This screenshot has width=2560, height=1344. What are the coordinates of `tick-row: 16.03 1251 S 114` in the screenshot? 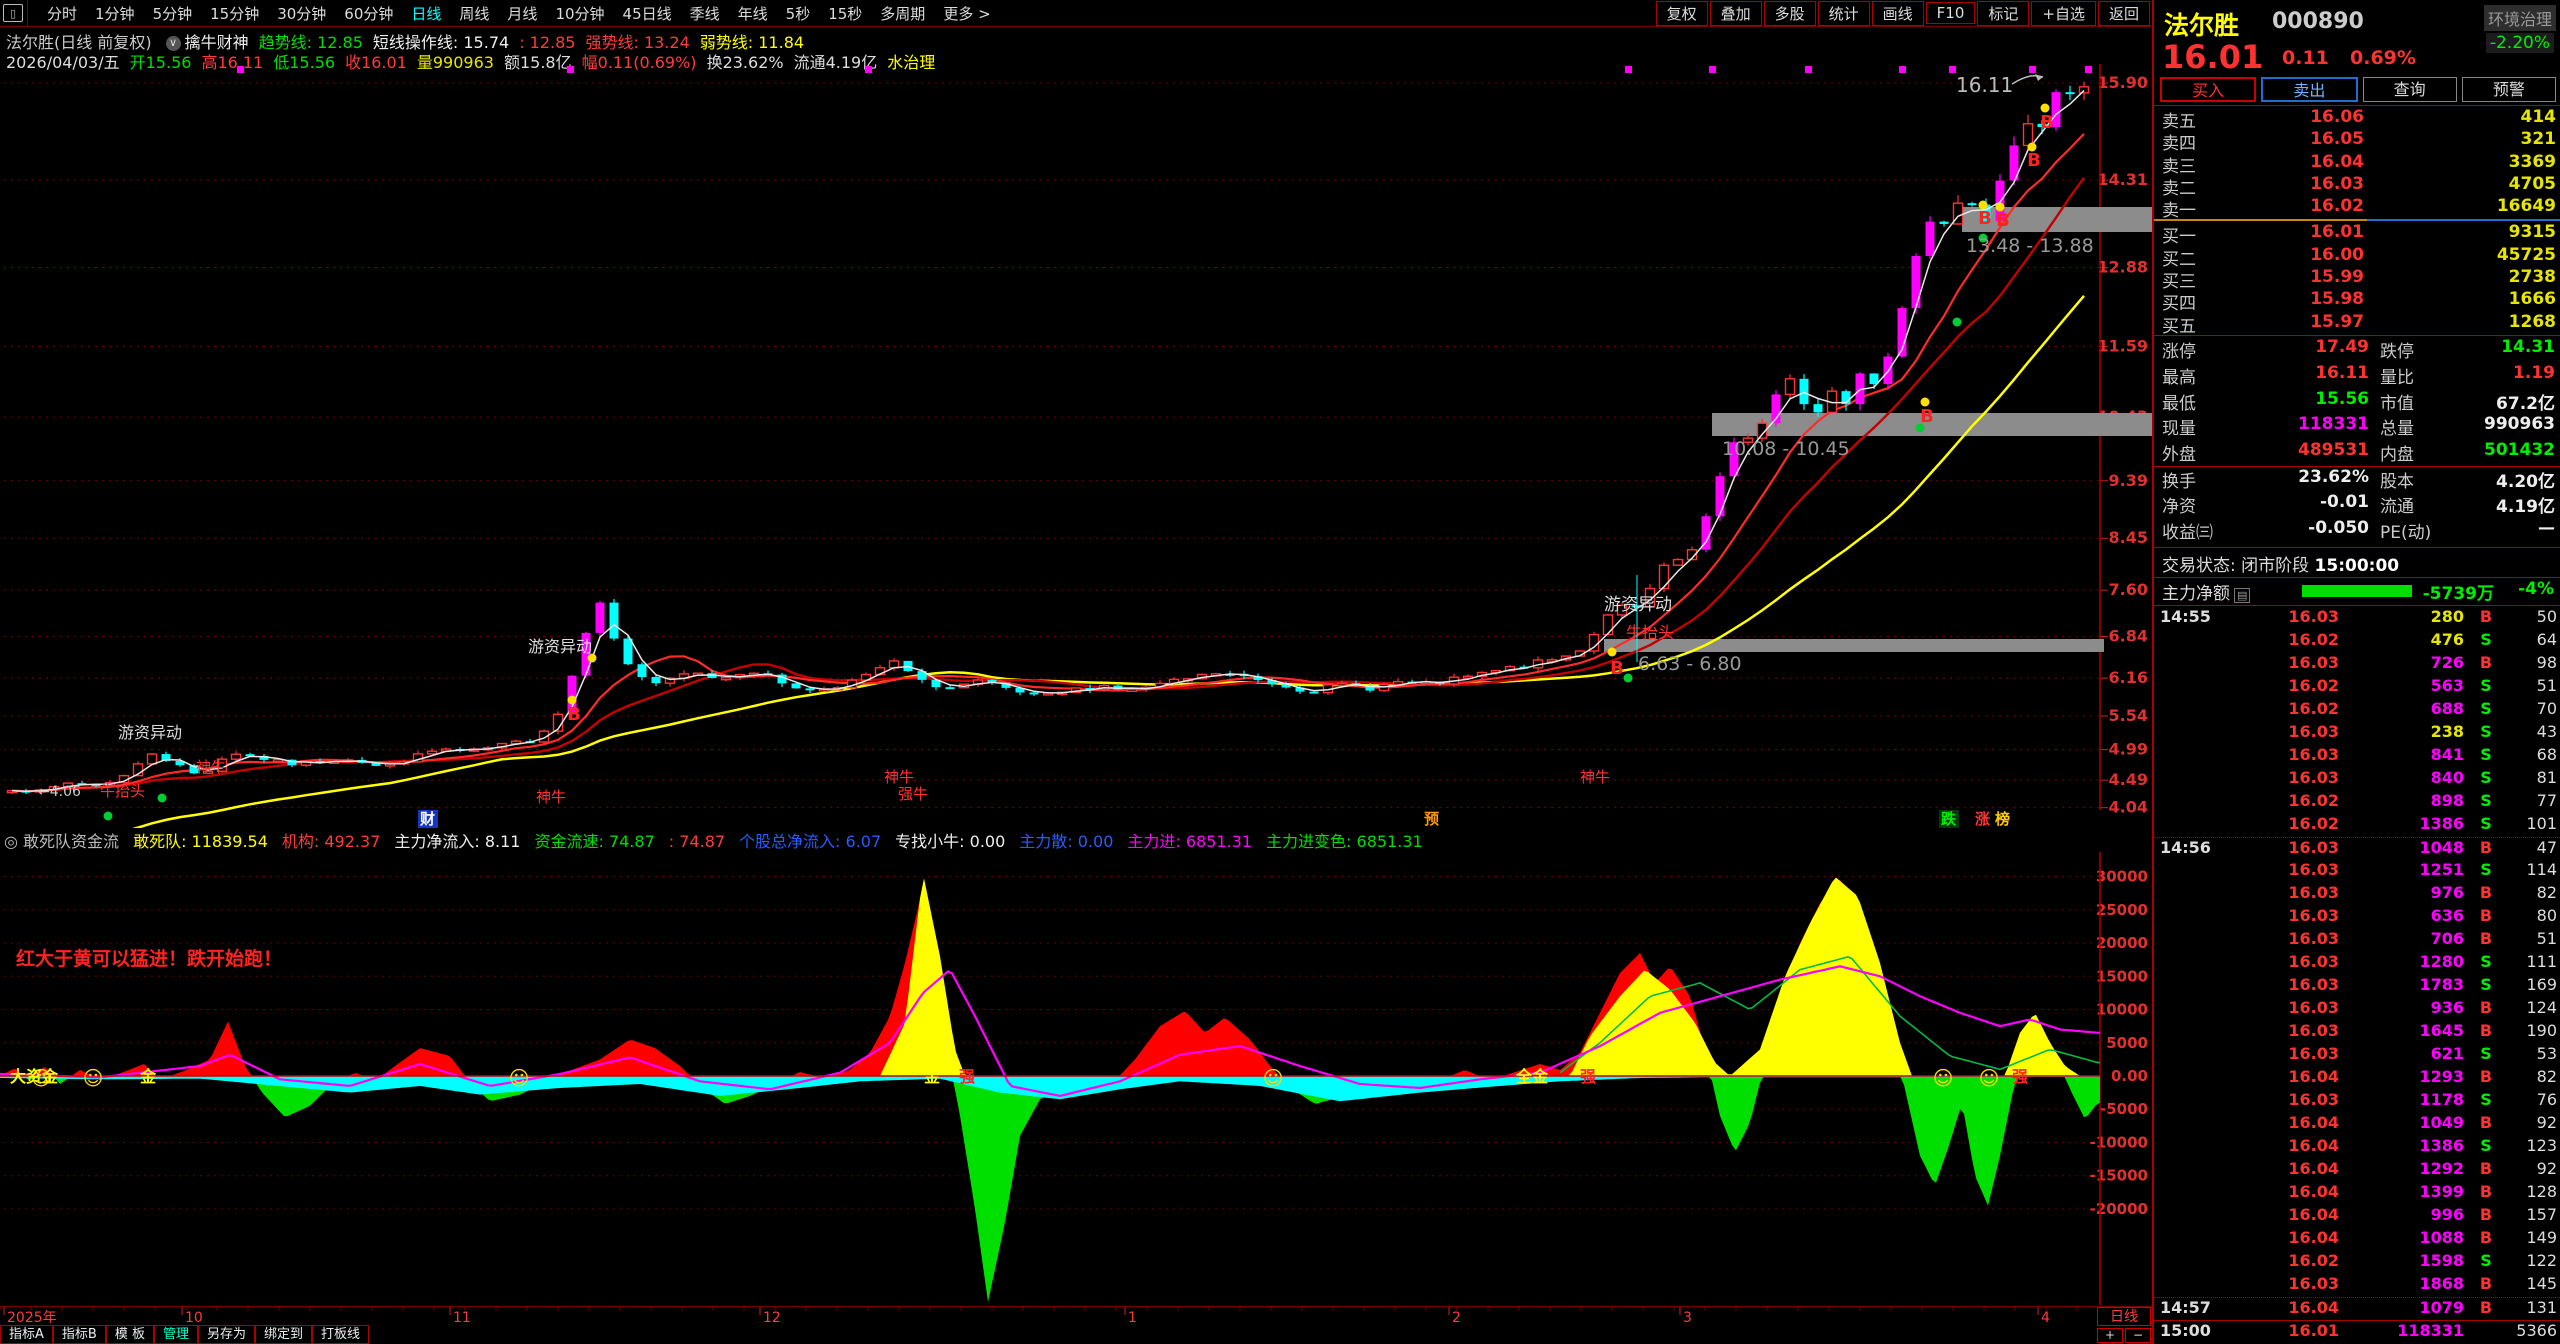 It's located at (2357, 871).